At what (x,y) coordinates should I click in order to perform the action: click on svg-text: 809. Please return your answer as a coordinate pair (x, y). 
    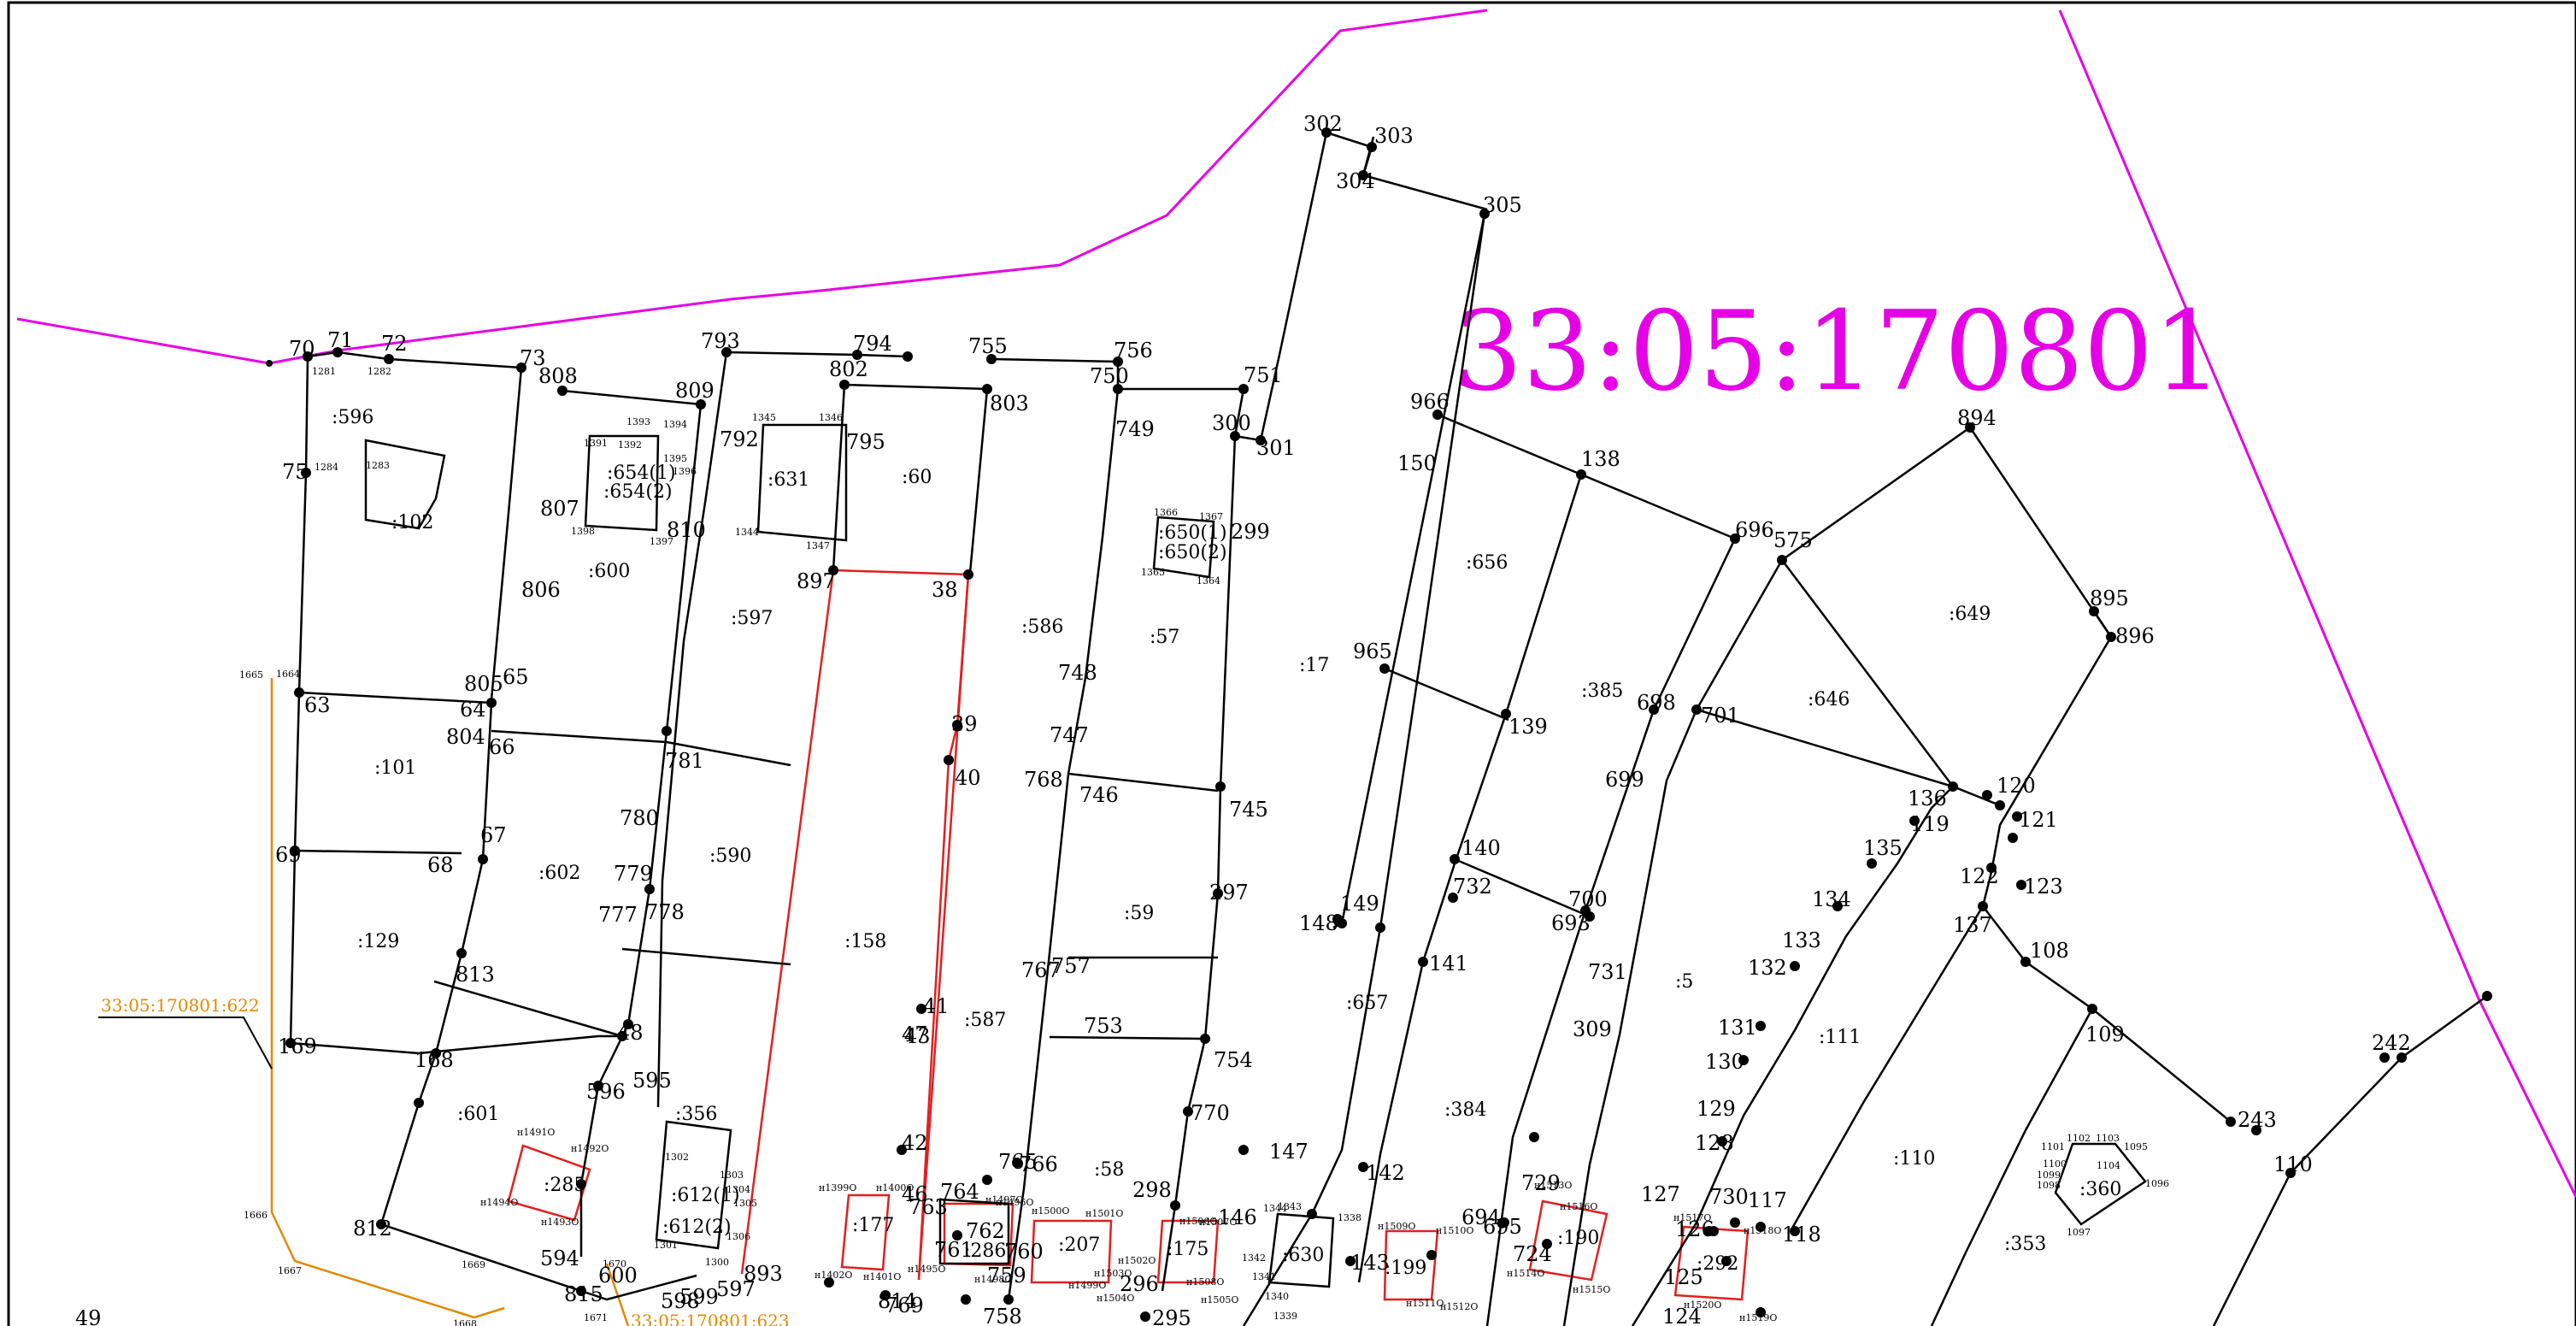
    Looking at the image, I should click on (695, 391).